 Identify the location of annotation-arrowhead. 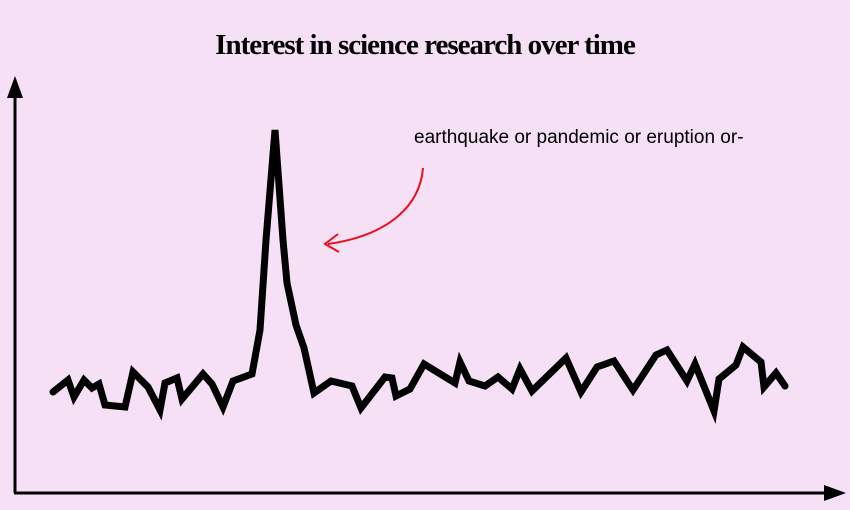
(331, 243).